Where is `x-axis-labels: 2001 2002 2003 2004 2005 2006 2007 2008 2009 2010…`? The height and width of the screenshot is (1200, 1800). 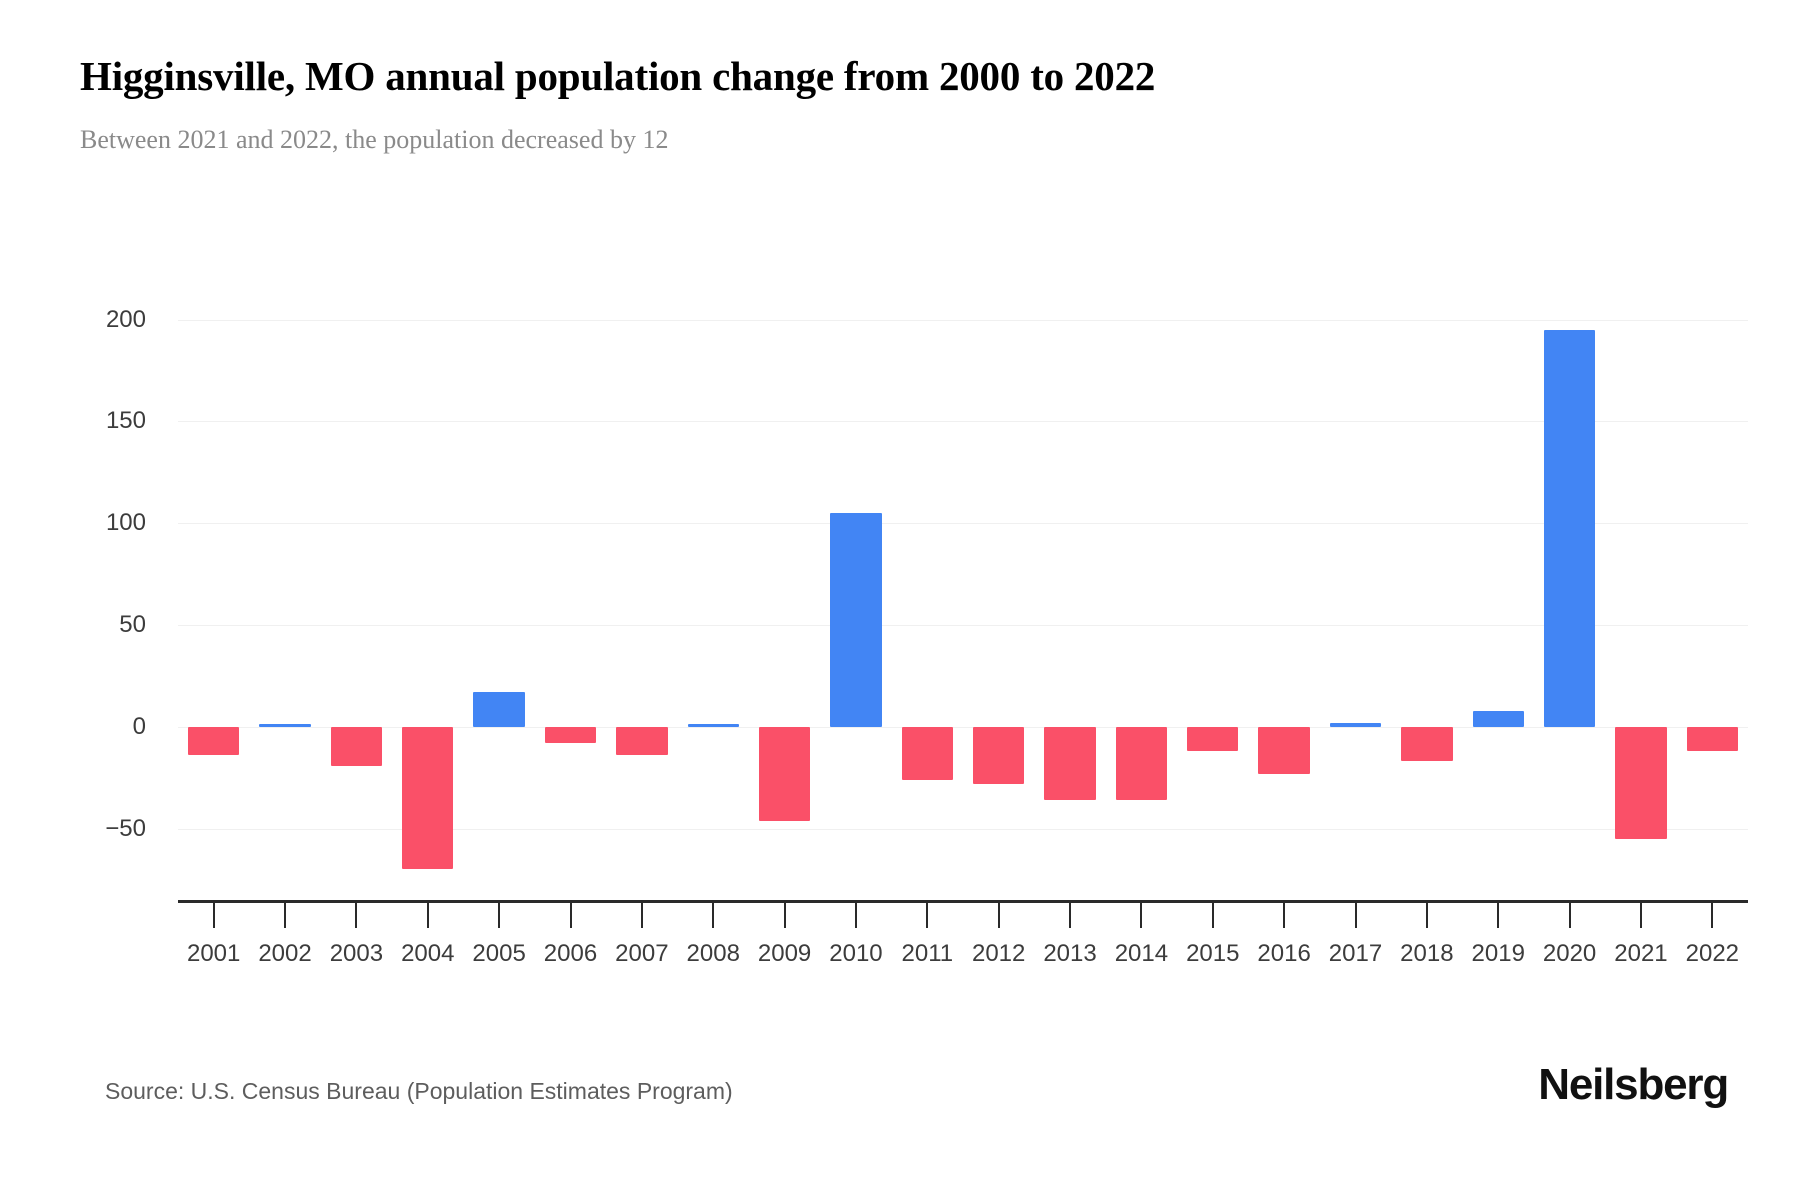
x-axis-labels: 2001 2002 2003 2004 2005 2006 2007 2008 2009 2010… is located at coordinates (963, 960).